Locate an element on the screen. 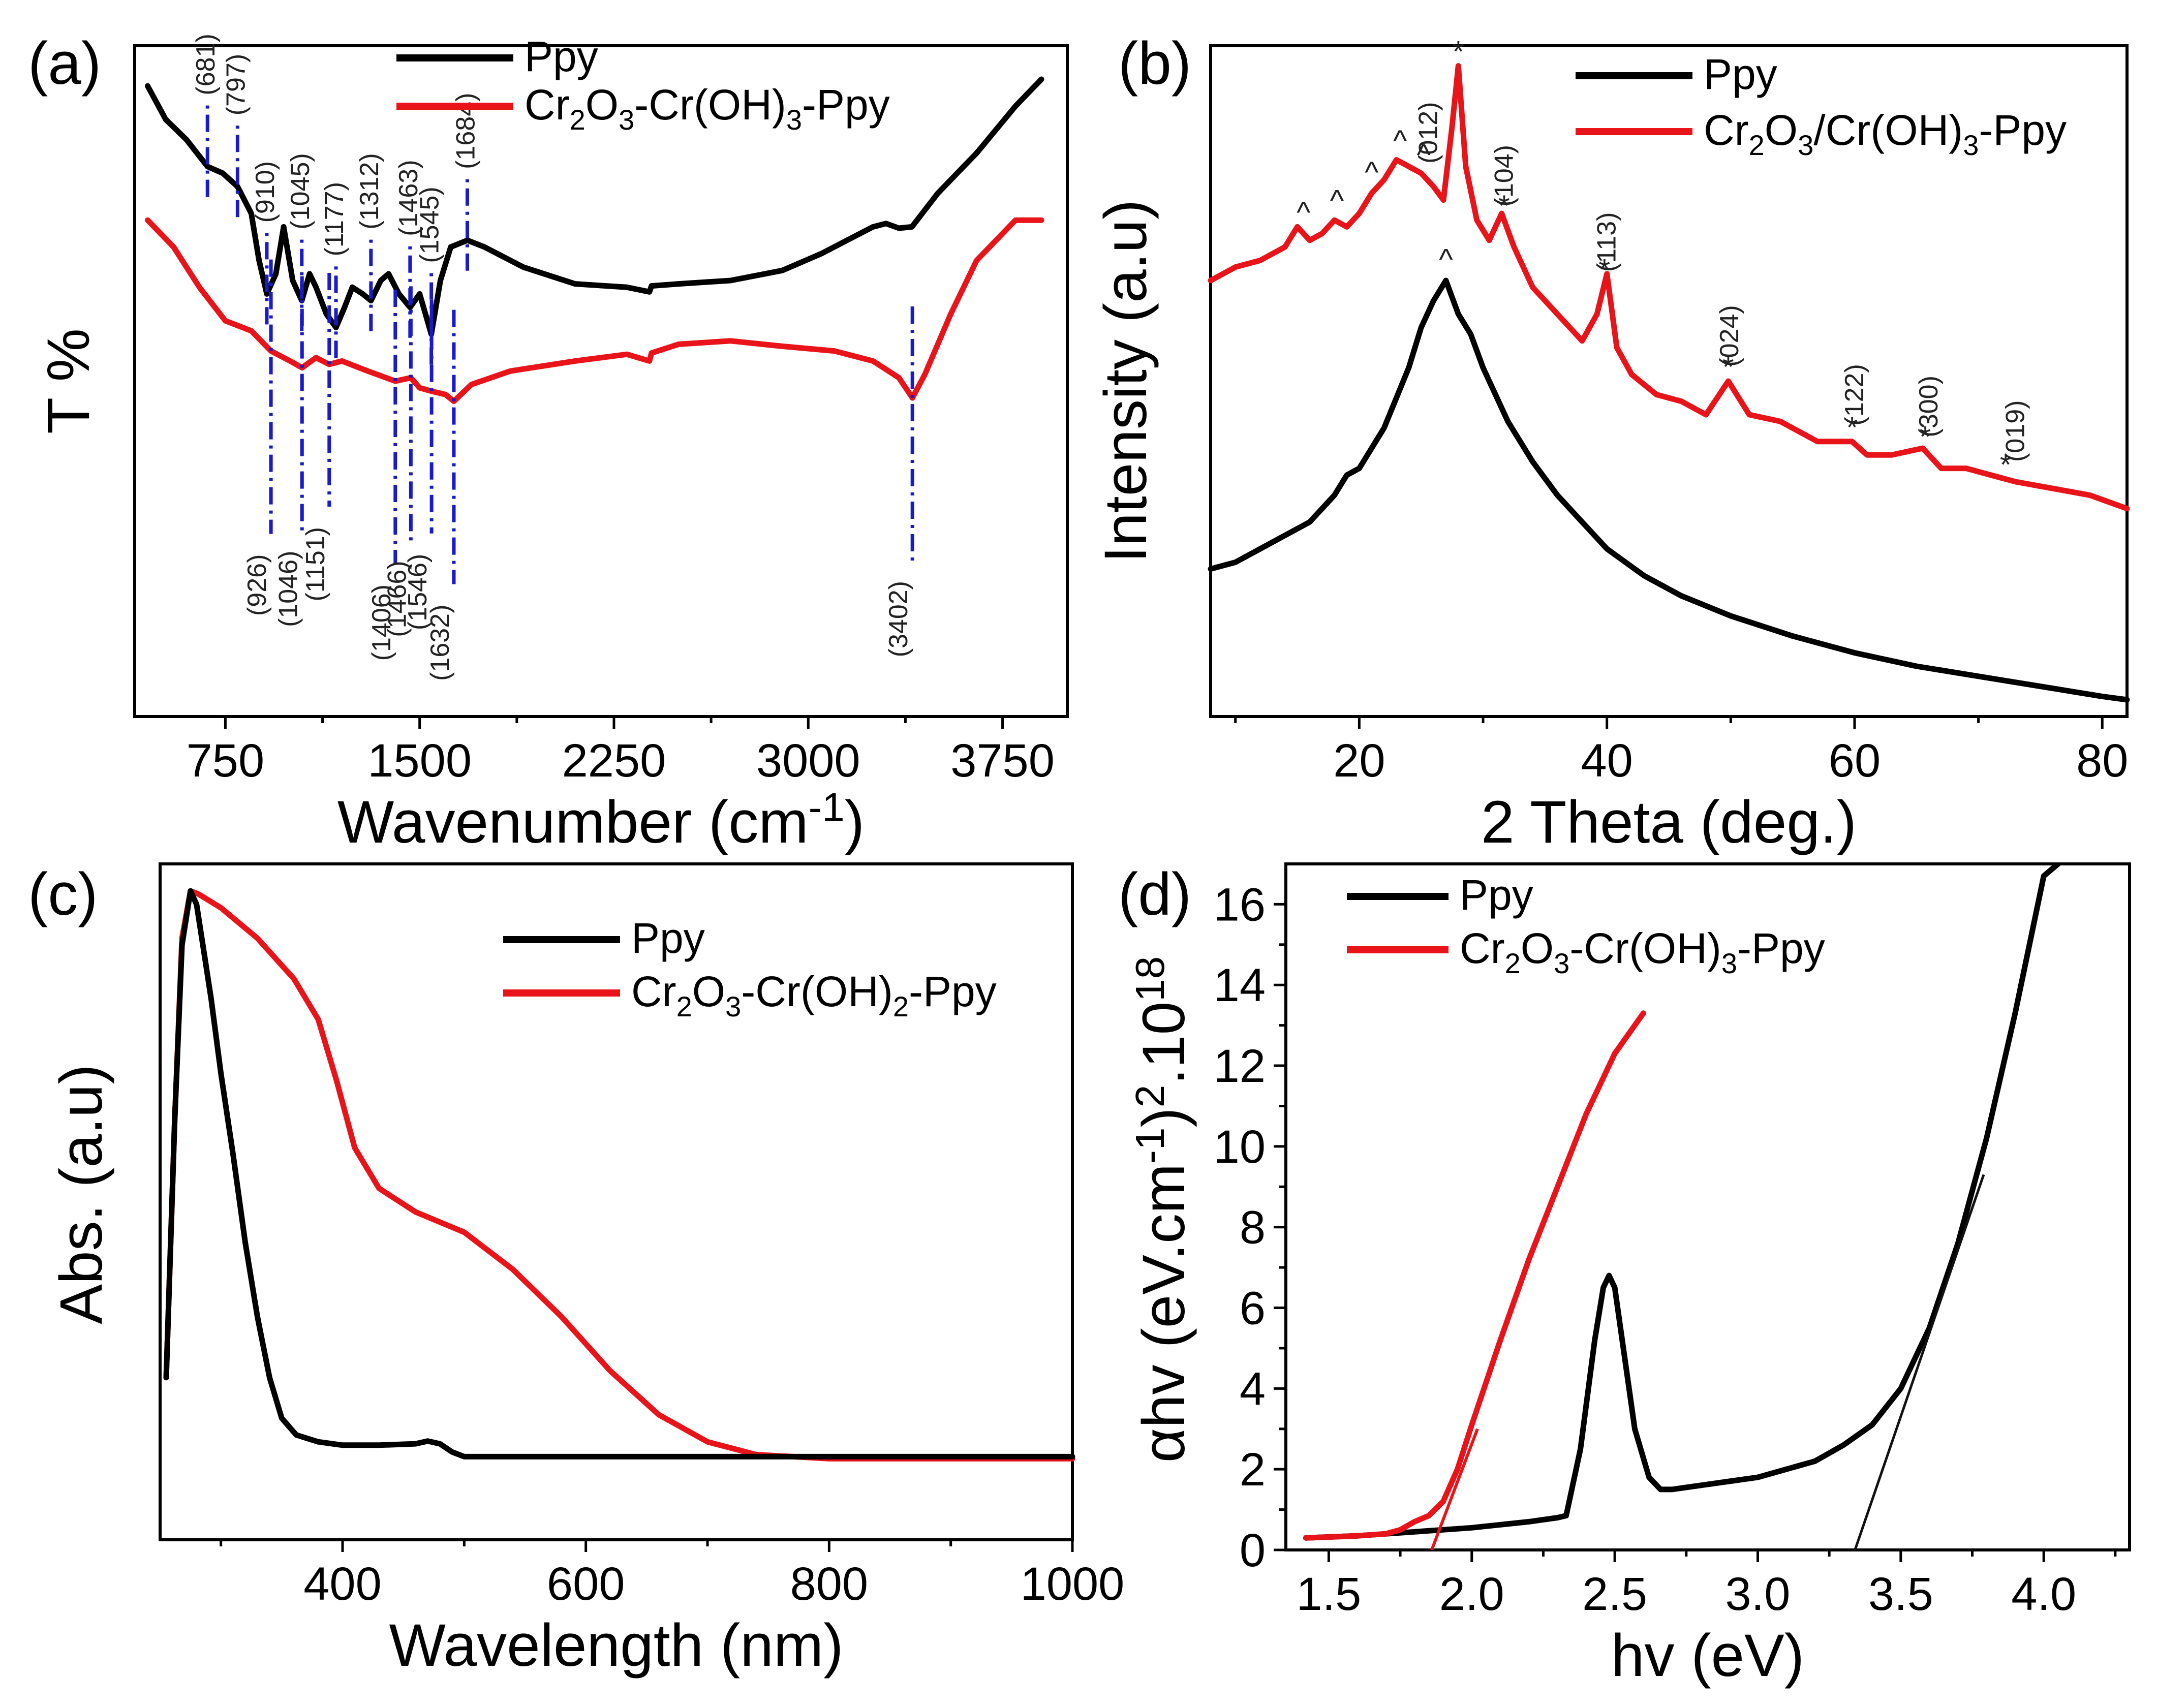  panel-a-legend-label-1: Cr2O3-Cr(OH)3-Ppy is located at coordinates (707, 109).